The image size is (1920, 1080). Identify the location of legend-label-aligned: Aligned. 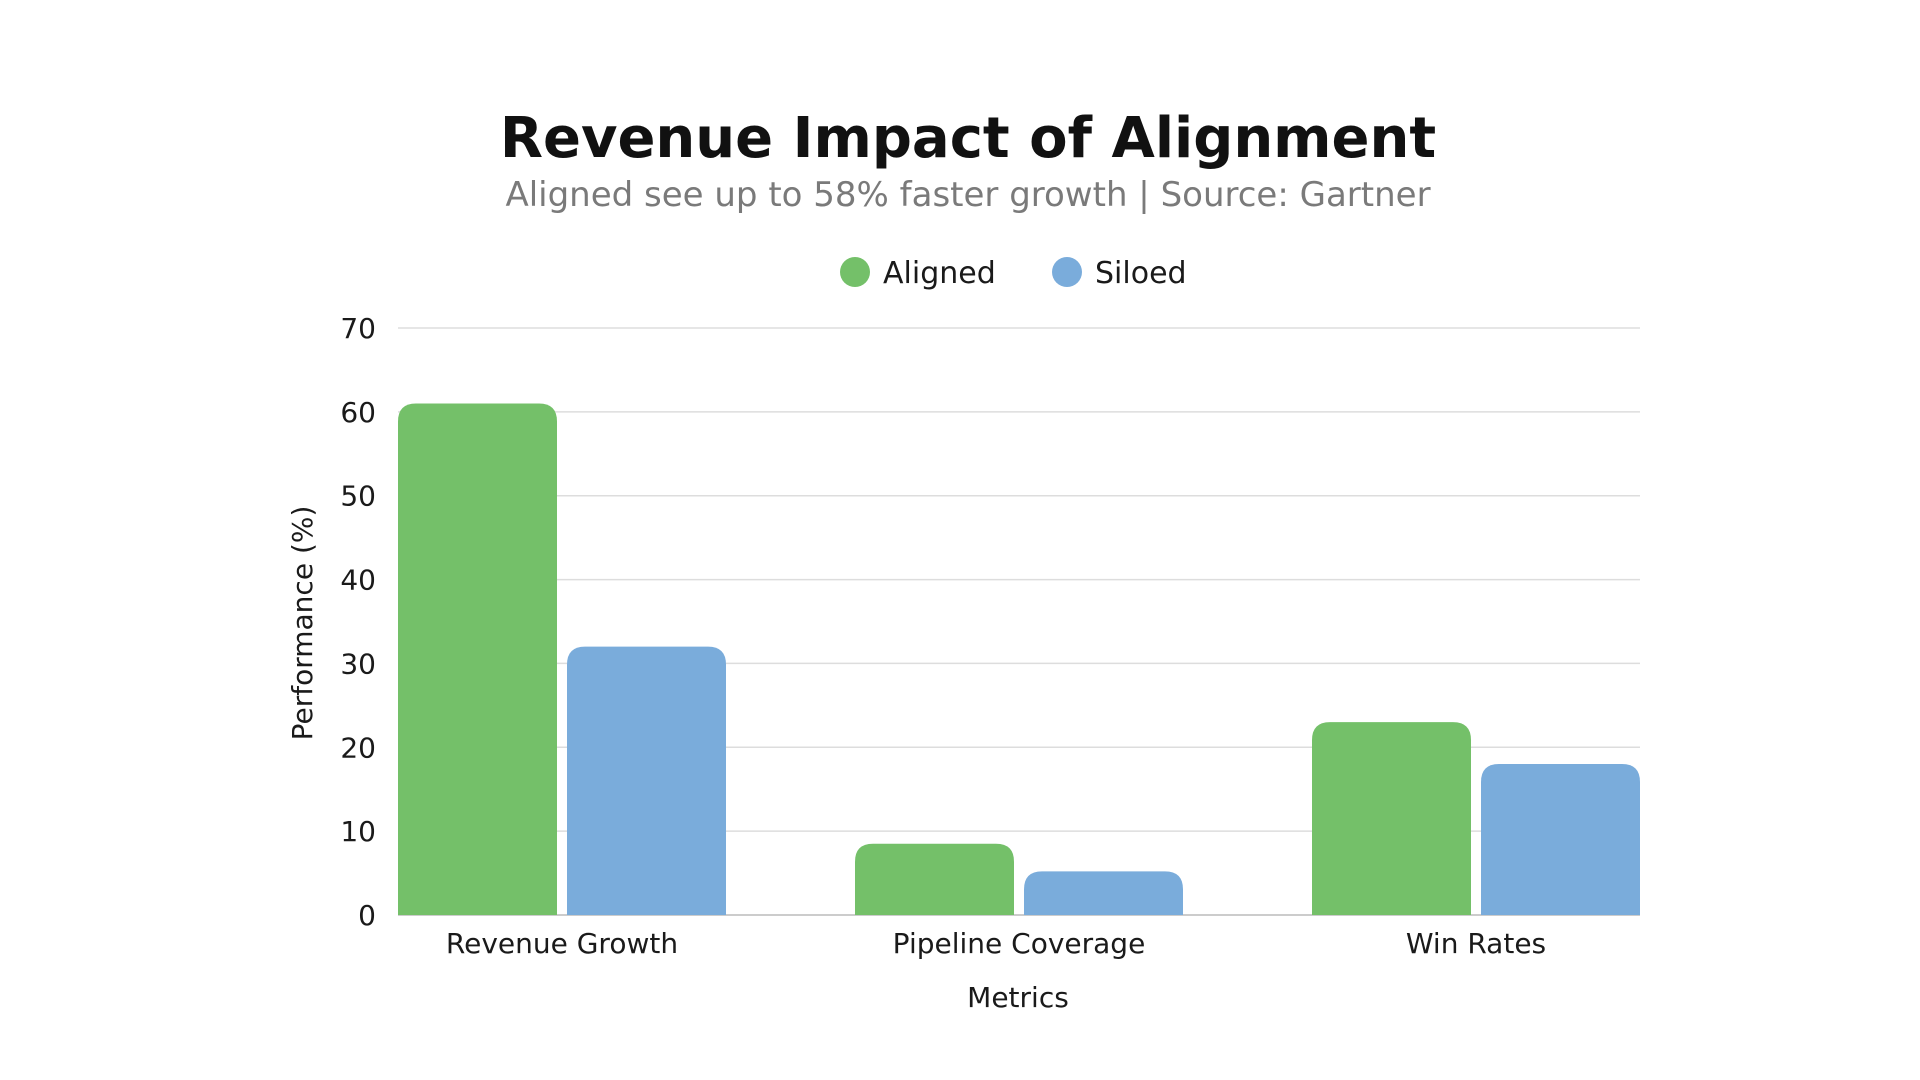
(939, 273).